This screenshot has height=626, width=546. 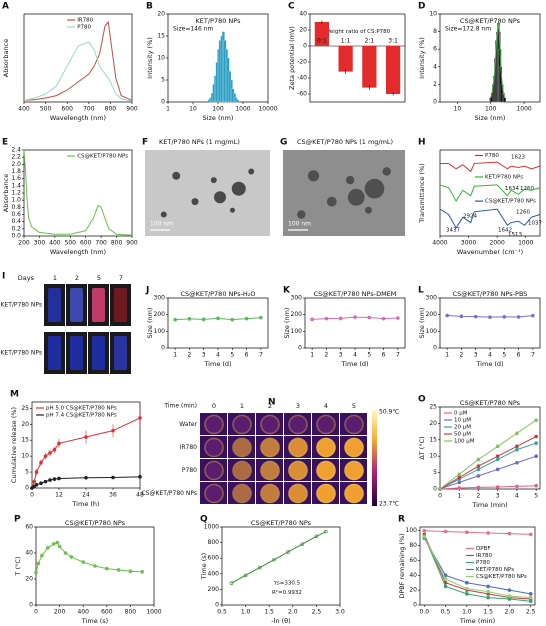 What do you see at coordinates (121, 278) in the screenshot?
I see `column-label: 7` at bounding box center [121, 278].